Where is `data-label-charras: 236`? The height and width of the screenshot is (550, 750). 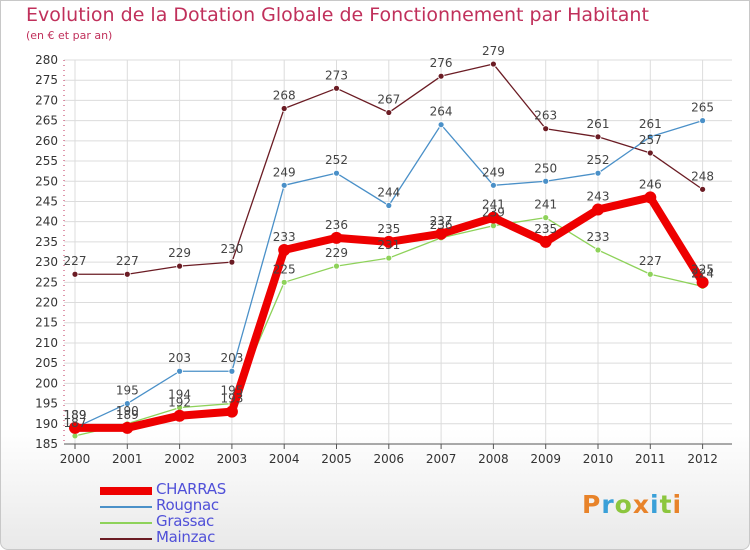
data-label-charras: 236 is located at coordinates (336, 225).